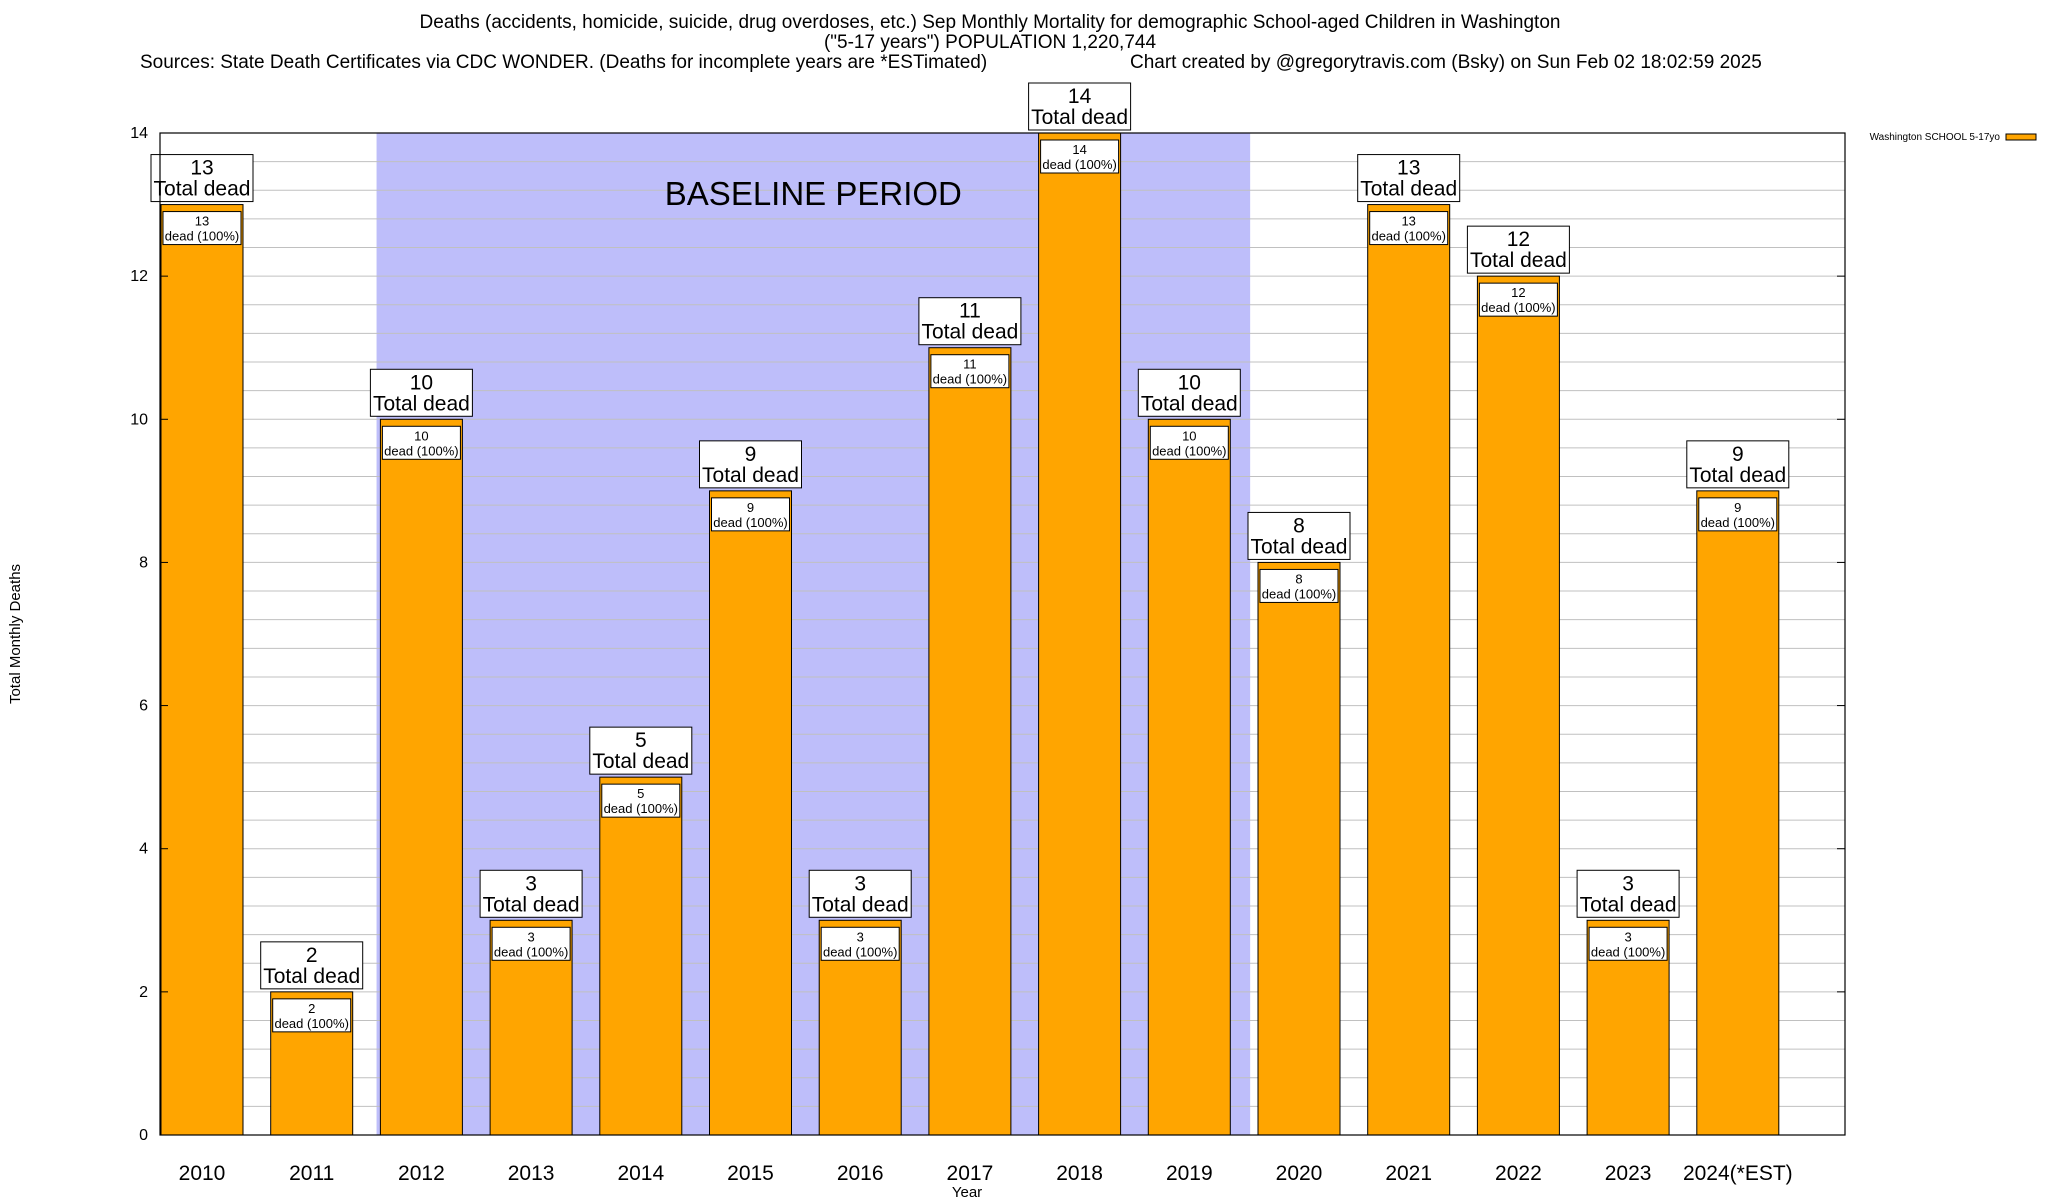 The image size is (2048, 1200). I want to click on x-axis-label: Year, so click(967, 1192).